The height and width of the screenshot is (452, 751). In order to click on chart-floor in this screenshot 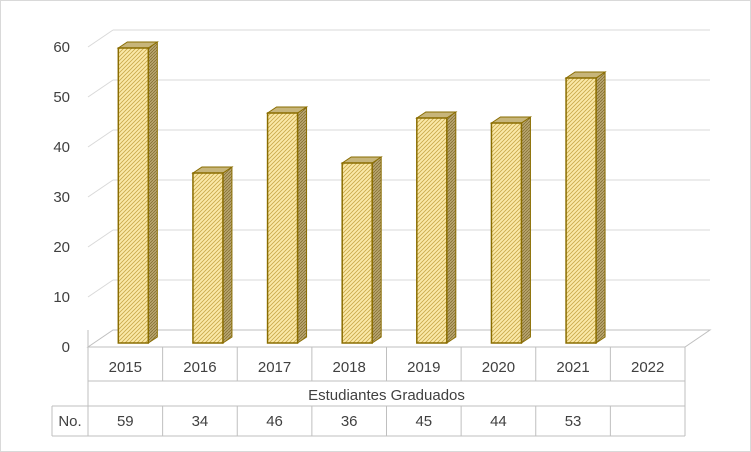, I will do `click(399, 338)`.